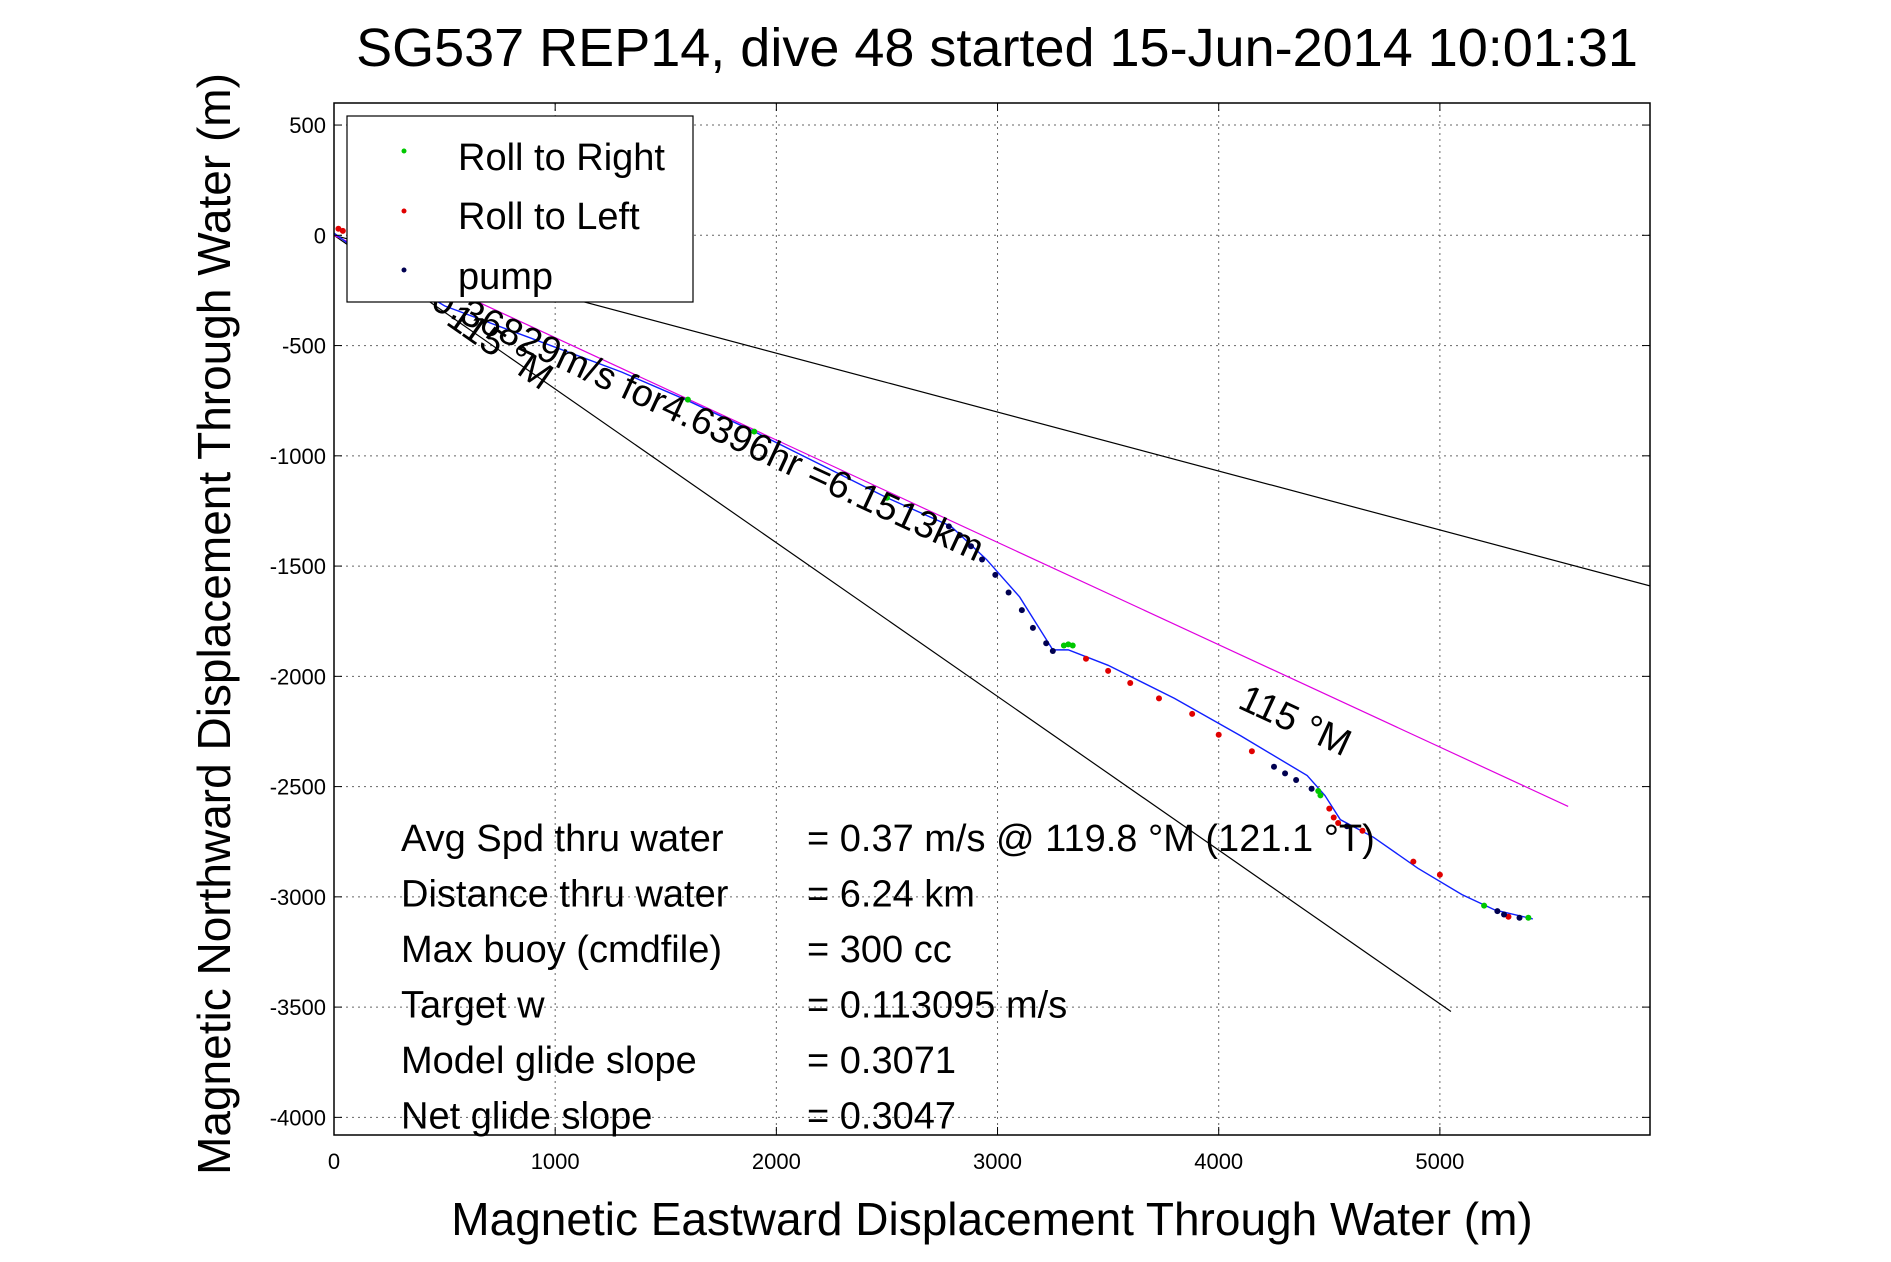 This screenshot has height=1262, width=1891. I want to click on stat-value: = 6.24 km, so click(891, 895).